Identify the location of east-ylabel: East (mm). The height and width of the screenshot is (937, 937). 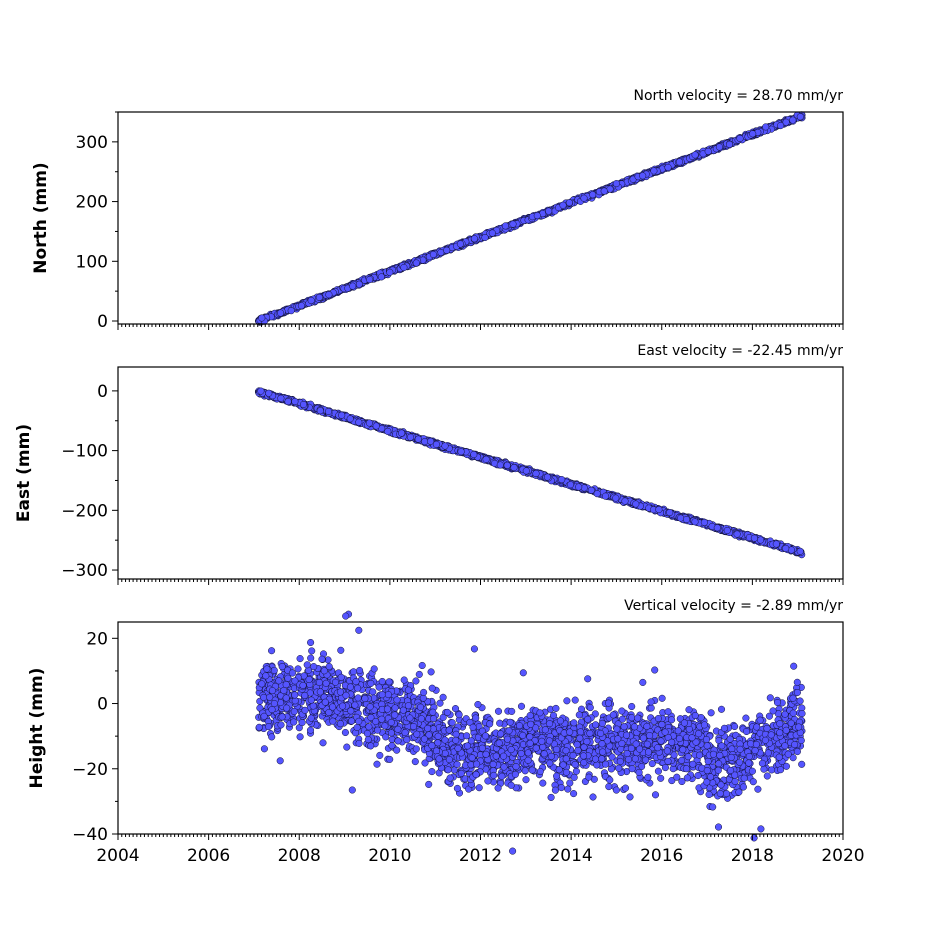
(24, 473).